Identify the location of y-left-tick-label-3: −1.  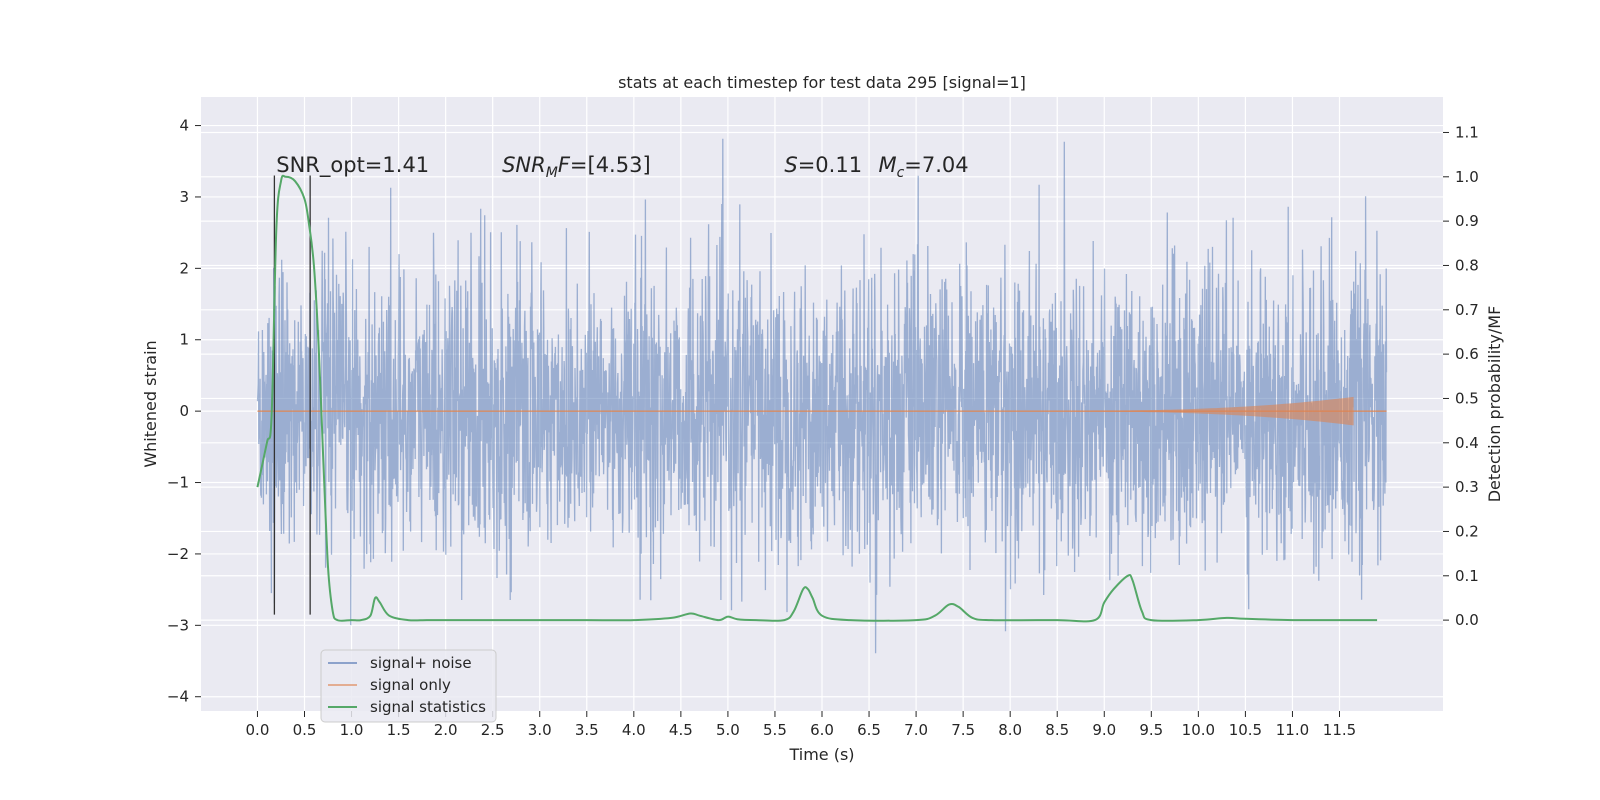
(178, 483).